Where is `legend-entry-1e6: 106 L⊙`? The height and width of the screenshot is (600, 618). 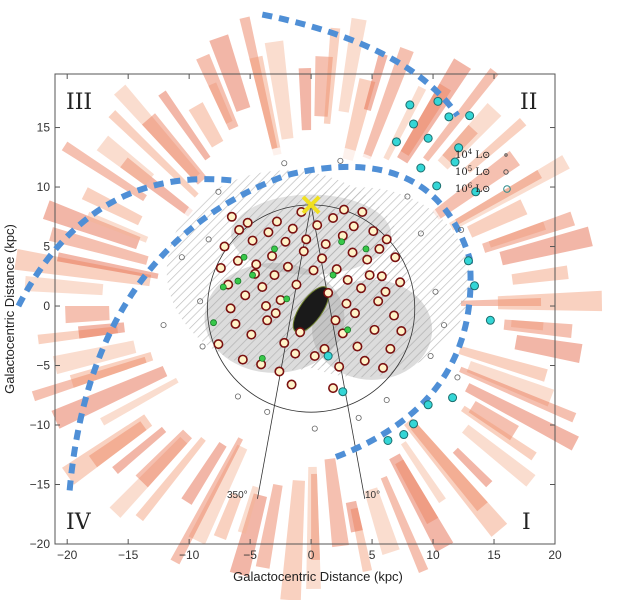
legend-entry-1e6: 106 L⊙ is located at coordinates (472, 188).